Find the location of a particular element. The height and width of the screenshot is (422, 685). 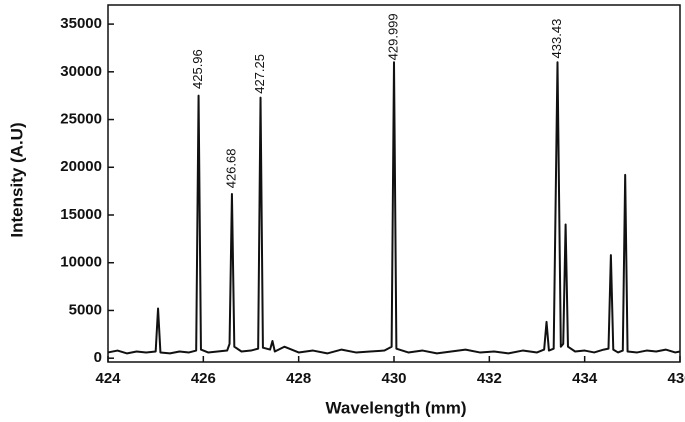

peak-annotation: 426.68 is located at coordinates (230, 169).